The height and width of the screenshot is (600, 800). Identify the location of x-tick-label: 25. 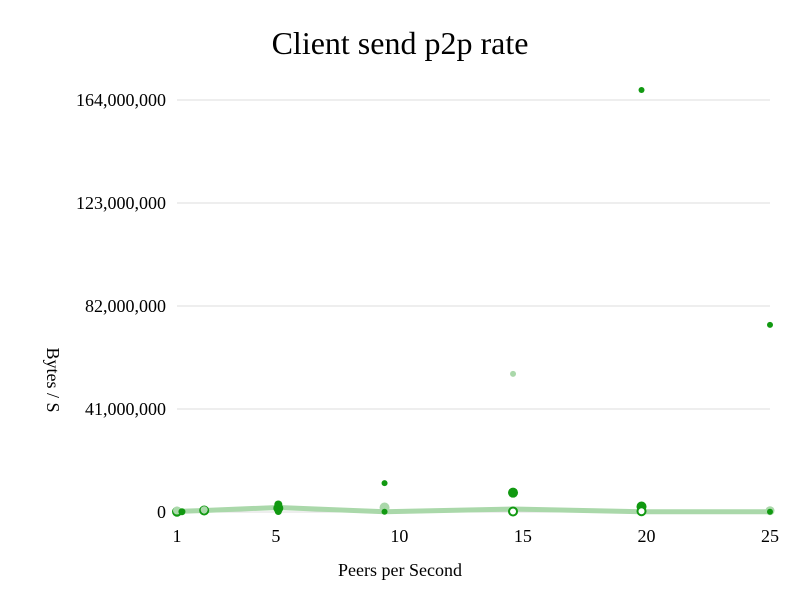
(770, 536).